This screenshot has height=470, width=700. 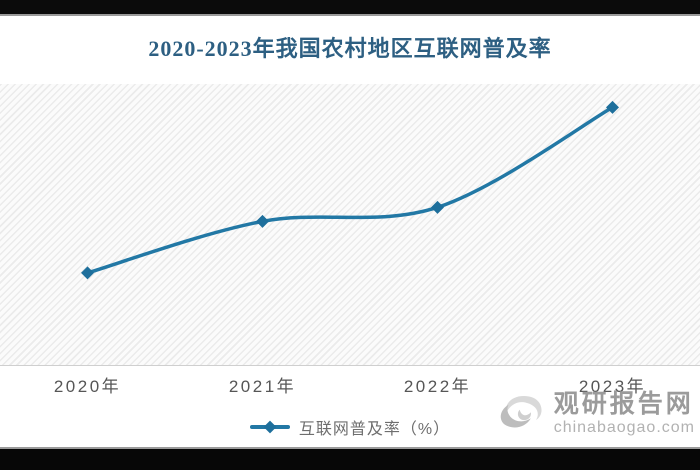 I want to click on legend: 互联网普及率（%）, so click(x=350, y=427).